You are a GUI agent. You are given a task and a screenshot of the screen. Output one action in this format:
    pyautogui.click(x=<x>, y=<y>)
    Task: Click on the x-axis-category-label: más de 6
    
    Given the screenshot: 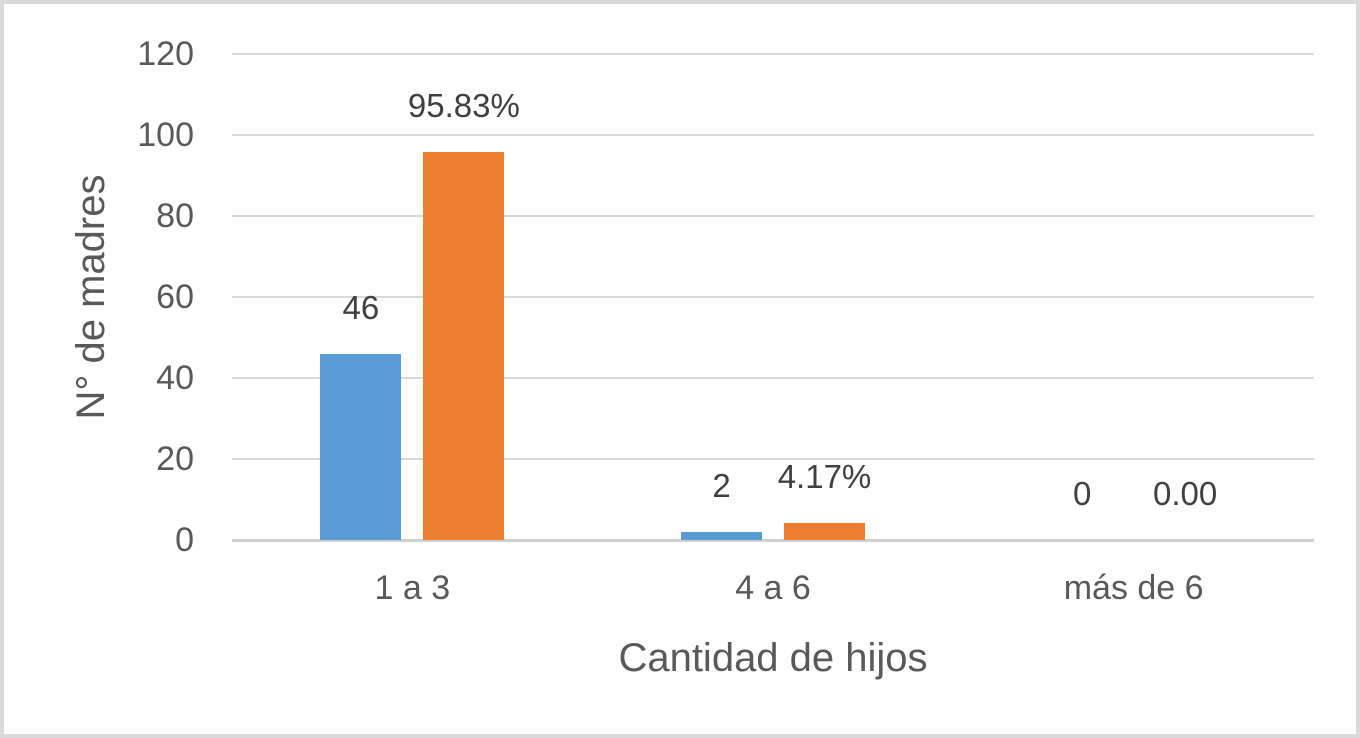 What is the action you would take?
    pyautogui.click(x=1133, y=588)
    